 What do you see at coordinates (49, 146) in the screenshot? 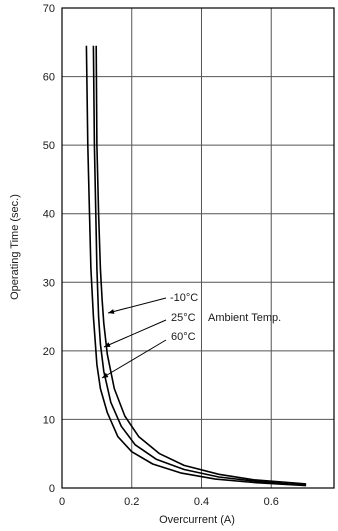
I see `y-tick-label: 50` at bounding box center [49, 146].